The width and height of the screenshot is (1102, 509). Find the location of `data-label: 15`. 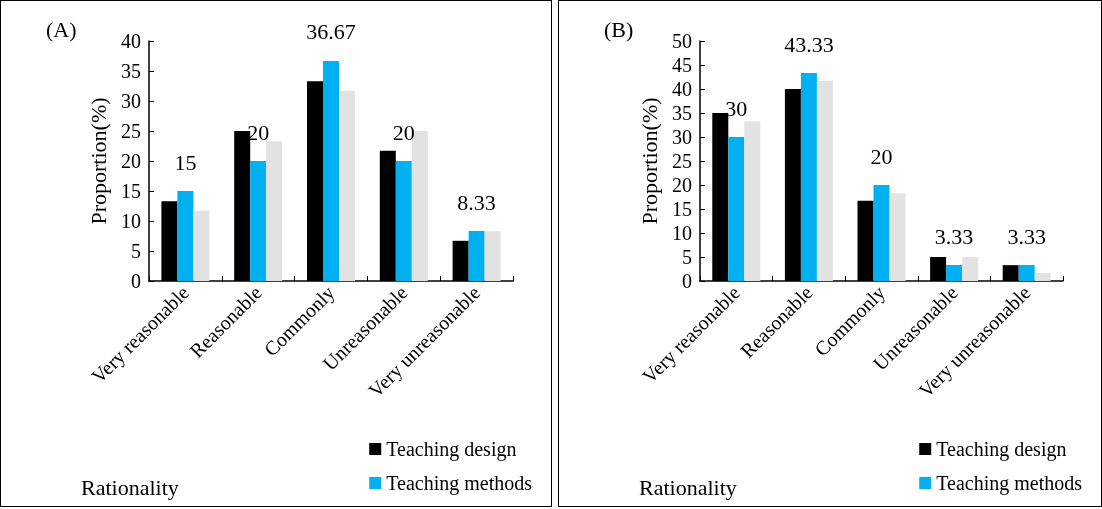

data-label: 15 is located at coordinates (185, 162).